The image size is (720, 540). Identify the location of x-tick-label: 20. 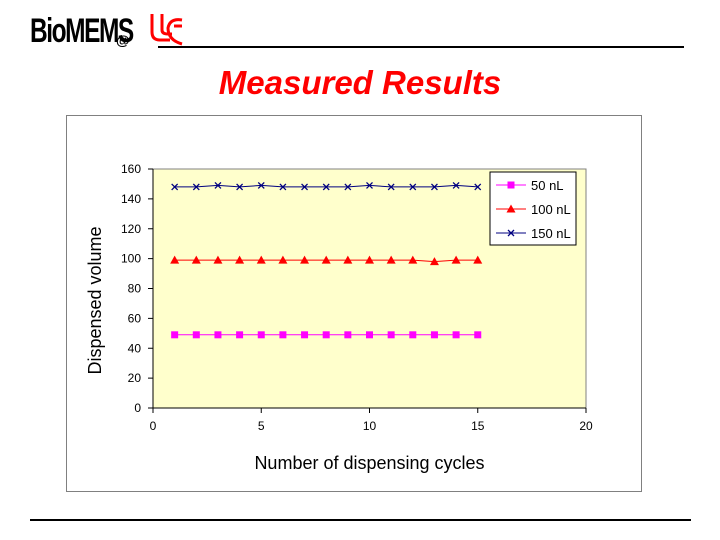
(586, 426).